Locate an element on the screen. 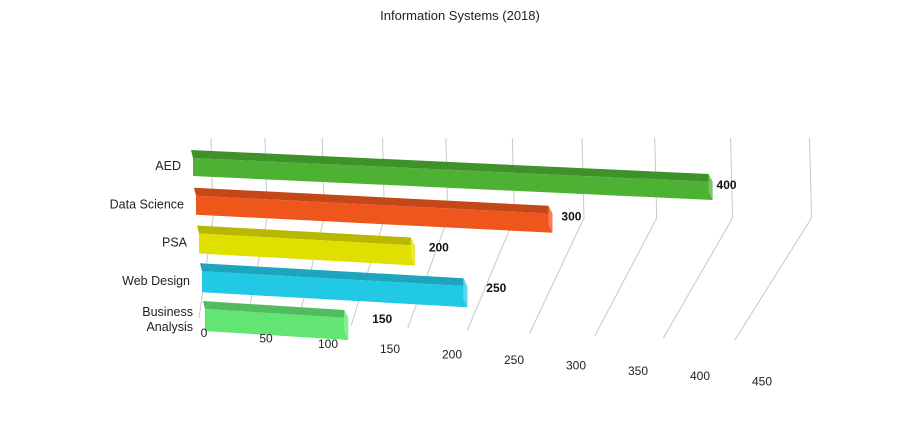 This screenshot has width=920, height=432. chart-title: Information Systems (2018) is located at coordinates (460, 15).